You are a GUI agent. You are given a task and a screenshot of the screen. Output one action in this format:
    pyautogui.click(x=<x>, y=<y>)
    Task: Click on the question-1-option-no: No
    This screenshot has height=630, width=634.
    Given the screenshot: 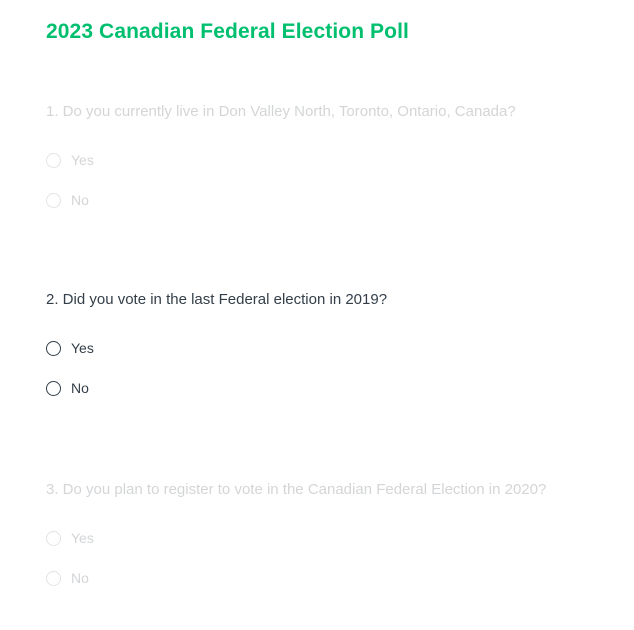 What is the action you would take?
    pyautogui.click(x=326, y=200)
    